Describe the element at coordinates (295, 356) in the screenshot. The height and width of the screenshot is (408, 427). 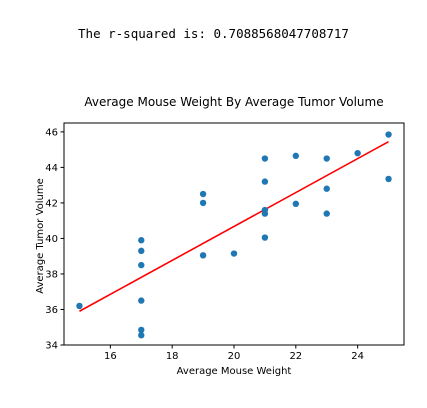
I see `x-tick-label: 22` at that location.